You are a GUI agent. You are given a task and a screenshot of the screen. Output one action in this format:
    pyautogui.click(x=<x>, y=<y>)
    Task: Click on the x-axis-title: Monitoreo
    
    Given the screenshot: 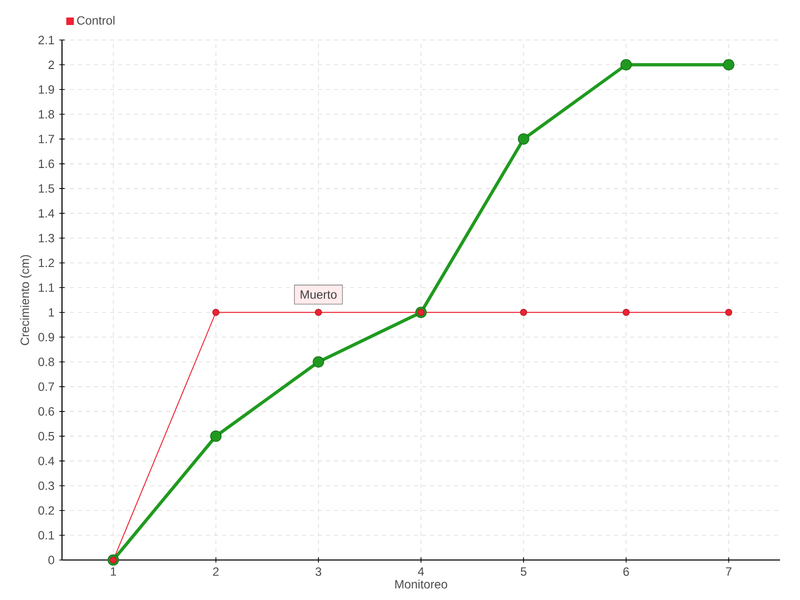 What is the action you would take?
    pyautogui.click(x=421, y=584)
    